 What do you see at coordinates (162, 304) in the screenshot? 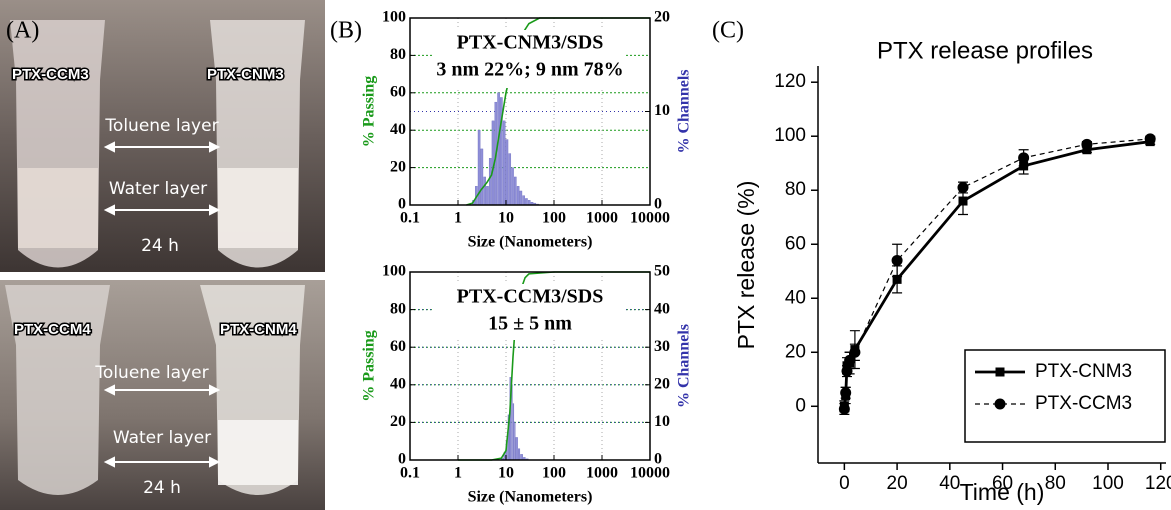
I see `arrows` at bounding box center [162, 304].